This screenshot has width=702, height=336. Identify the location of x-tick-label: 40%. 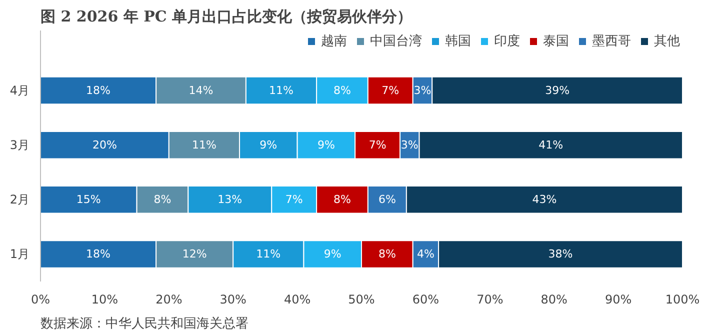
(297, 299).